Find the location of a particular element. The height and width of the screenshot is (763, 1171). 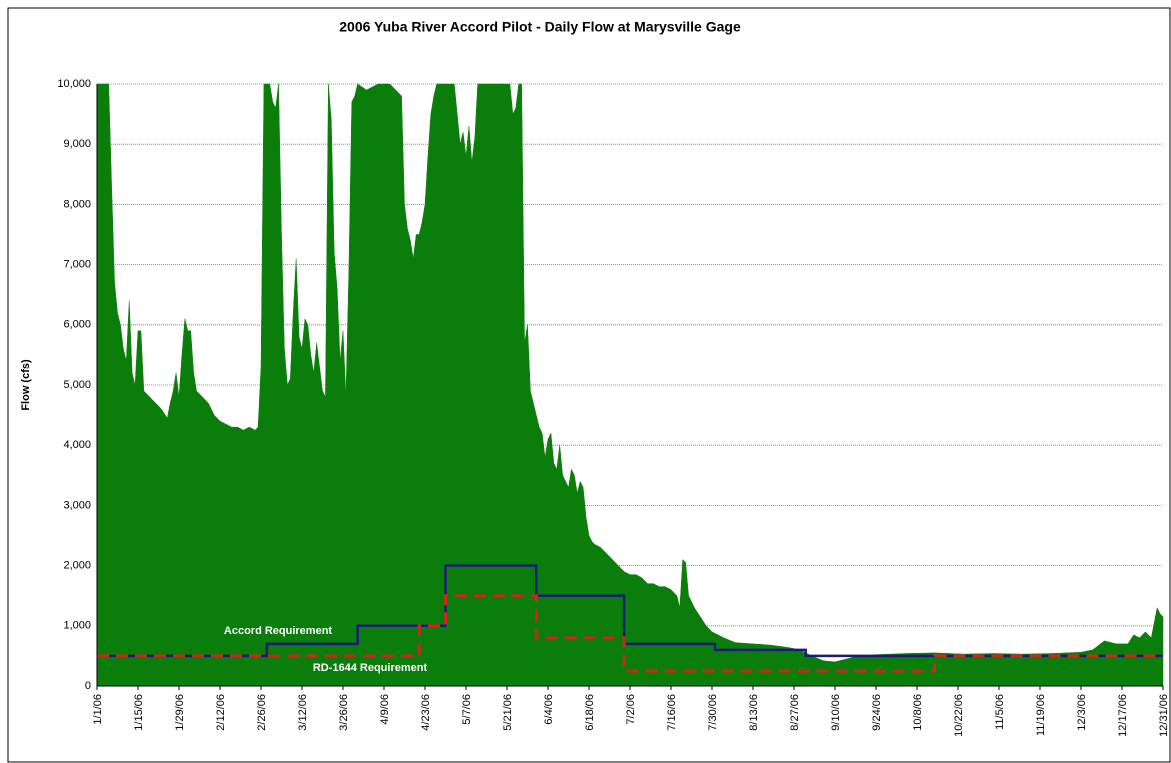

x-tick-label: 12/3/06 is located at coordinates (1082, 712).